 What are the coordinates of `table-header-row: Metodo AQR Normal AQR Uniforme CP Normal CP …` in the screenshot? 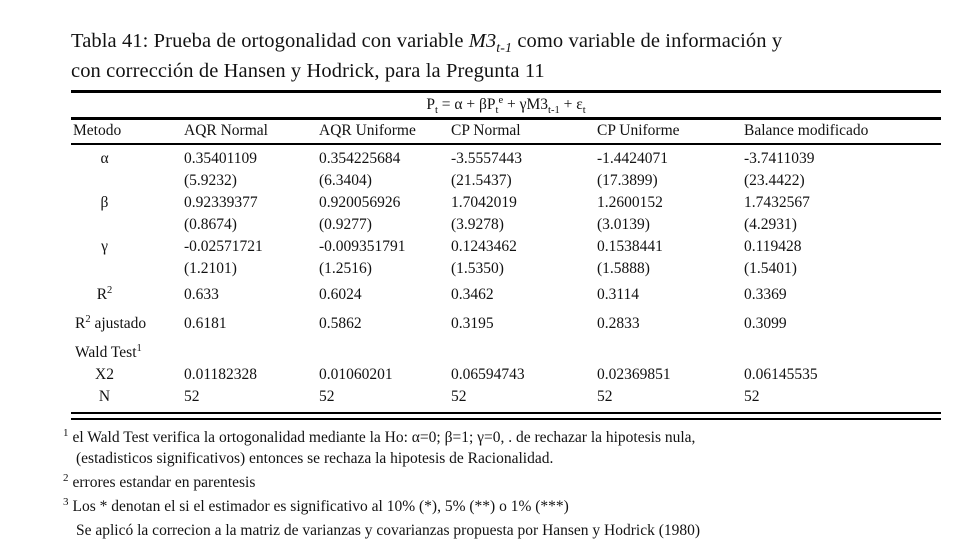 It's located at (506, 133).